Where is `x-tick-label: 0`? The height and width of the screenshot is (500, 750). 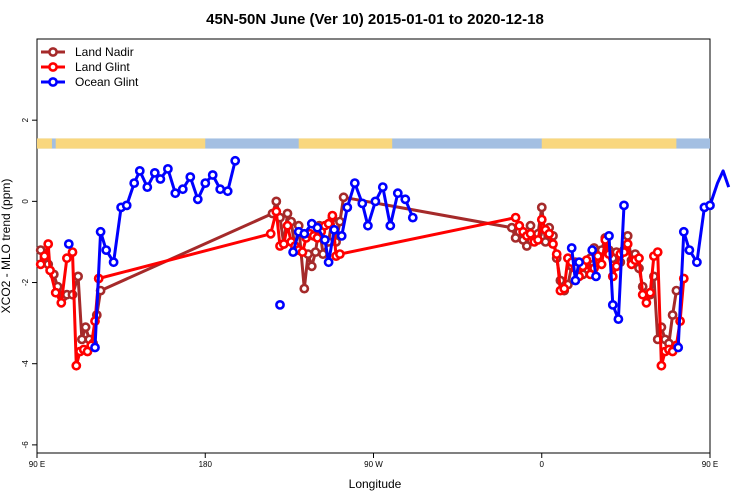 x-tick-label: 0 is located at coordinates (542, 464).